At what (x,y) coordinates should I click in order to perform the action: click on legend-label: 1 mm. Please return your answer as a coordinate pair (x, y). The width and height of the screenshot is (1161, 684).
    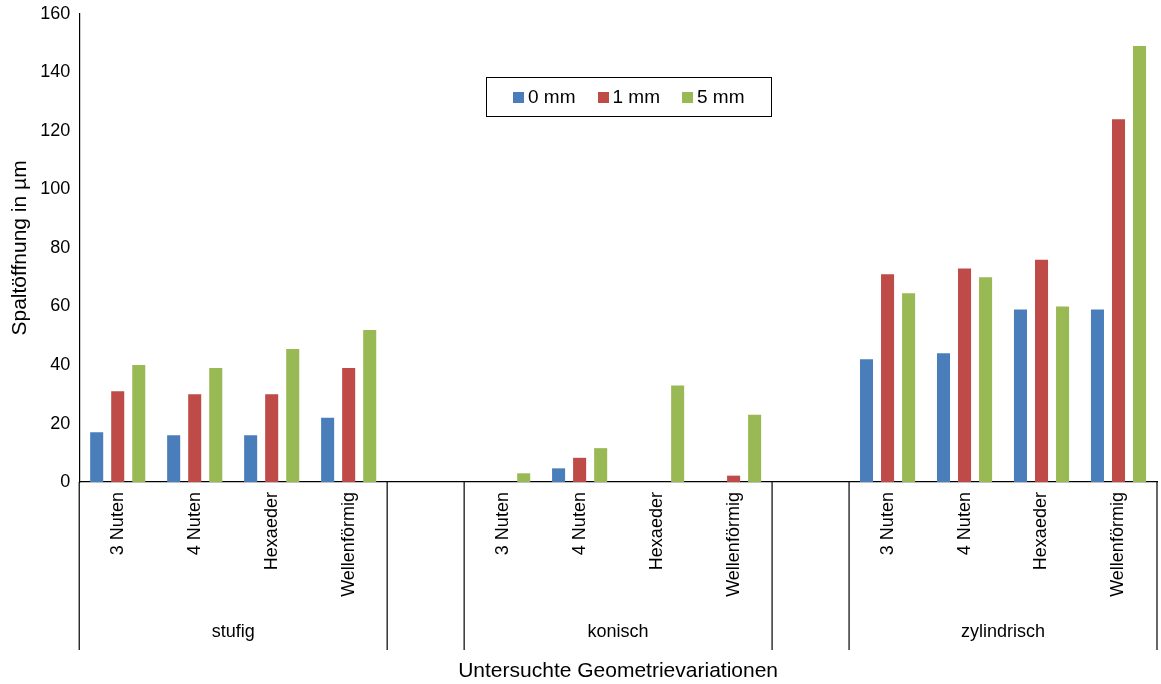
    Looking at the image, I should click on (635, 97).